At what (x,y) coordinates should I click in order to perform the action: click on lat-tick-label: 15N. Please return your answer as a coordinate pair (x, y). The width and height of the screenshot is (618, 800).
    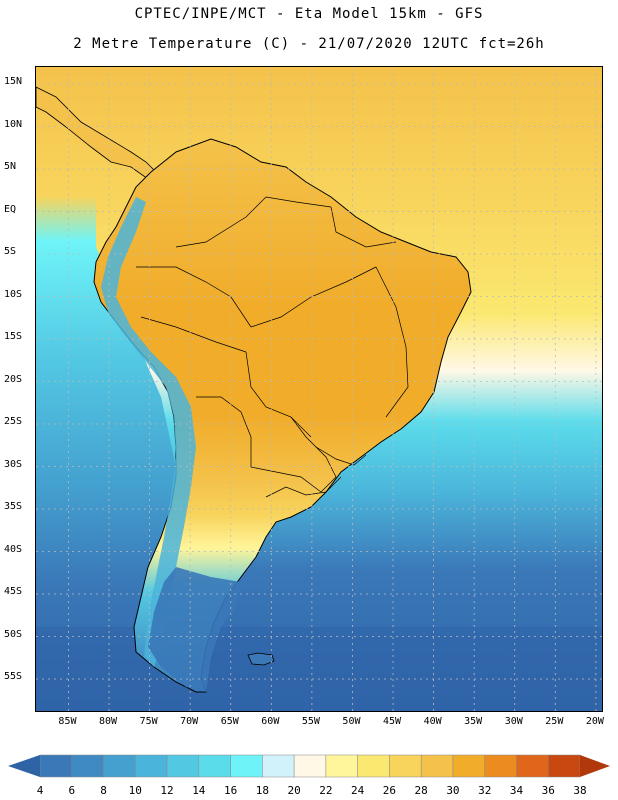
    Looking at the image, I should click on (13, 81).